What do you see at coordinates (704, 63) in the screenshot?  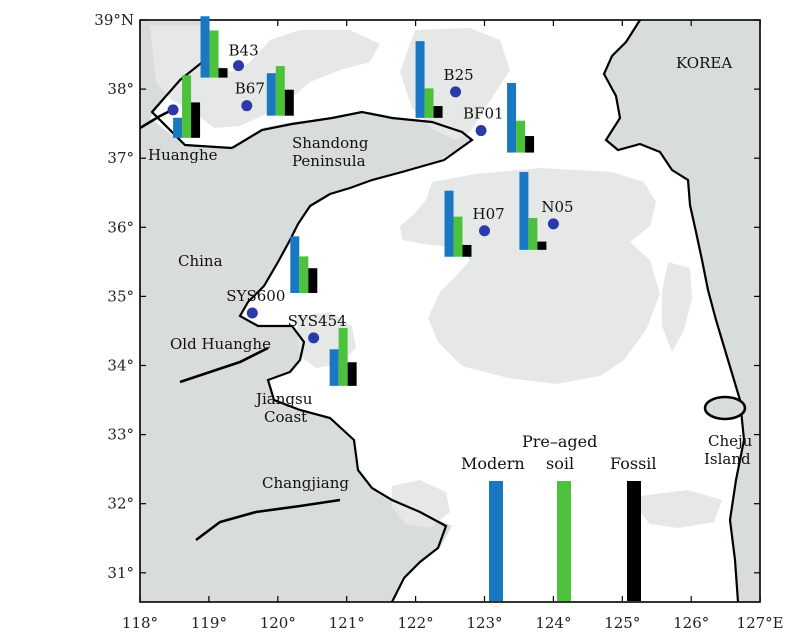 I see `label-korea: KOREA` at bounding box center [704, 63].